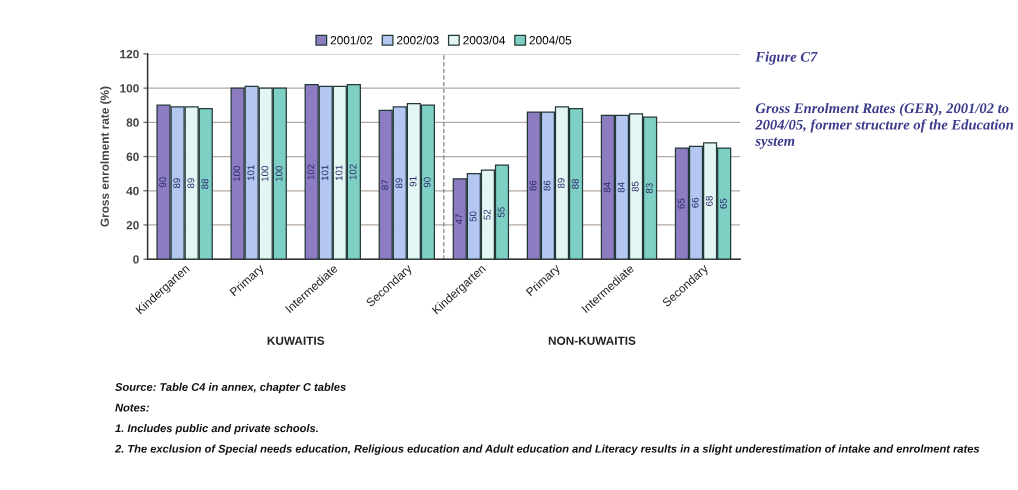 The height and width of the screenshot is (490, 1018). I want to click on y-tick-label: 100, so click(129, 88).